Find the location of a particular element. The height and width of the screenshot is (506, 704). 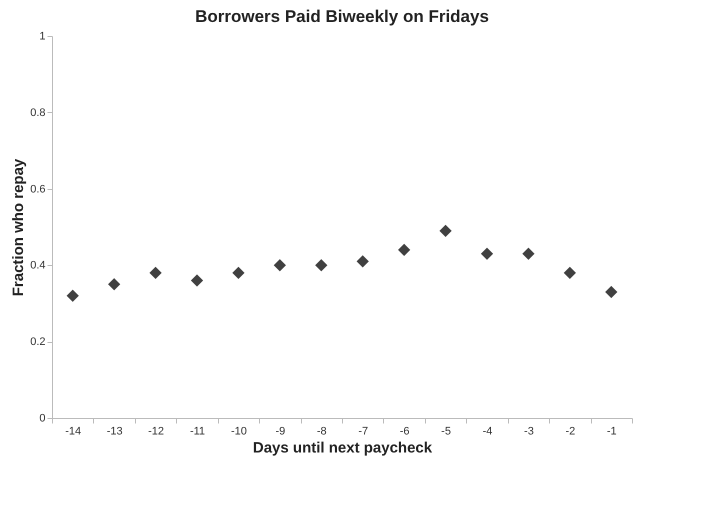

x-tick-label: -3 is located at coordinates (529, 432).